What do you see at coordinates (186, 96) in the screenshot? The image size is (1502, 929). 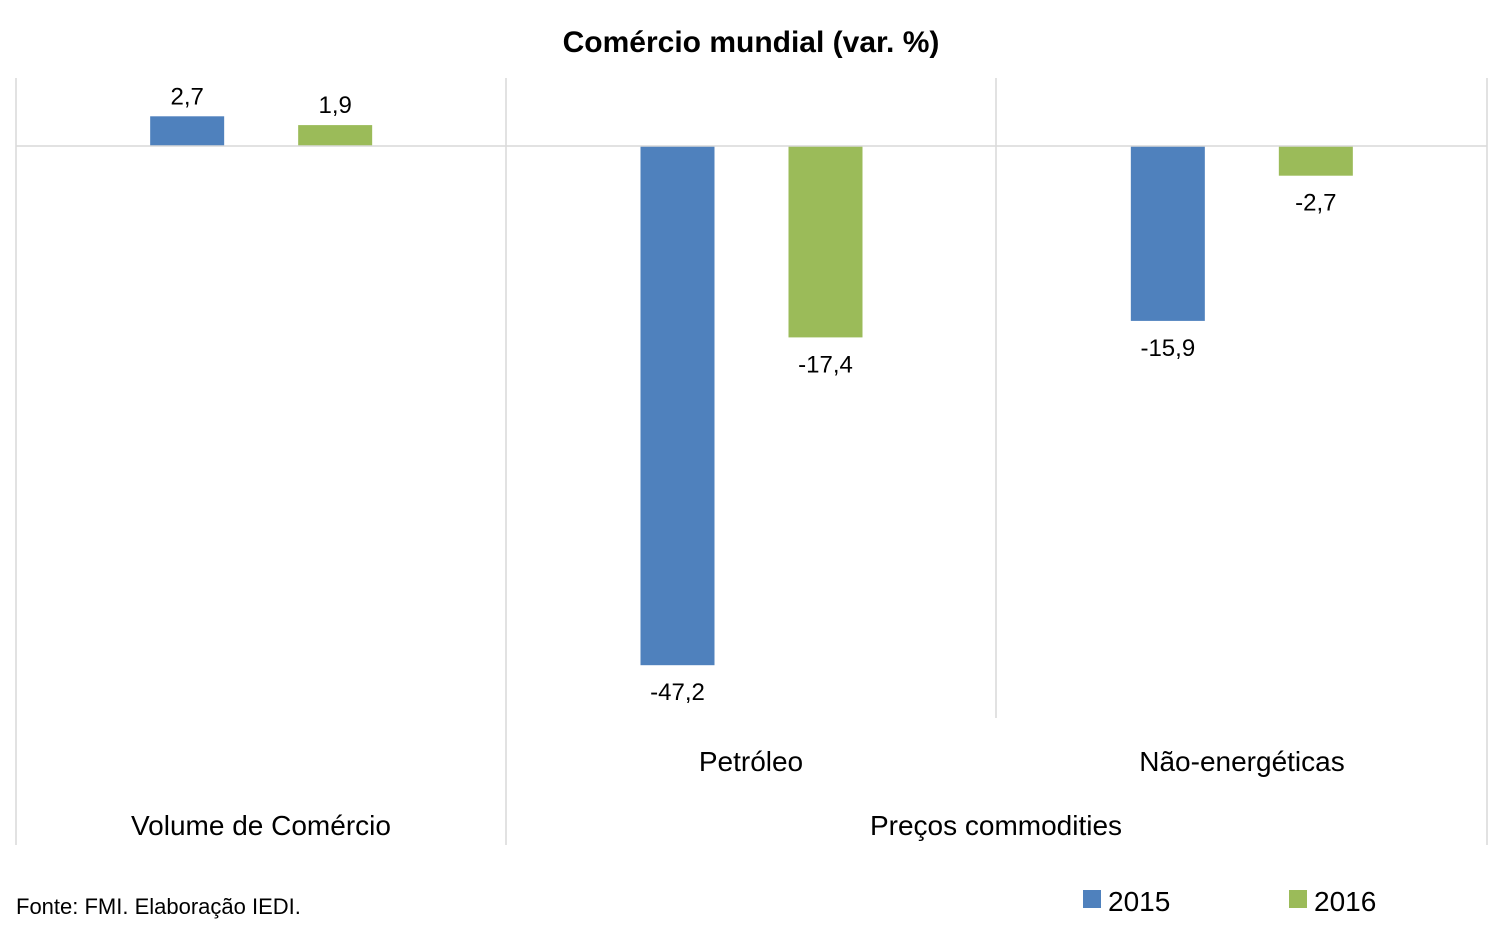 I see `data-label-2015-cat0: 2,7` at bounding box center [186, 96].